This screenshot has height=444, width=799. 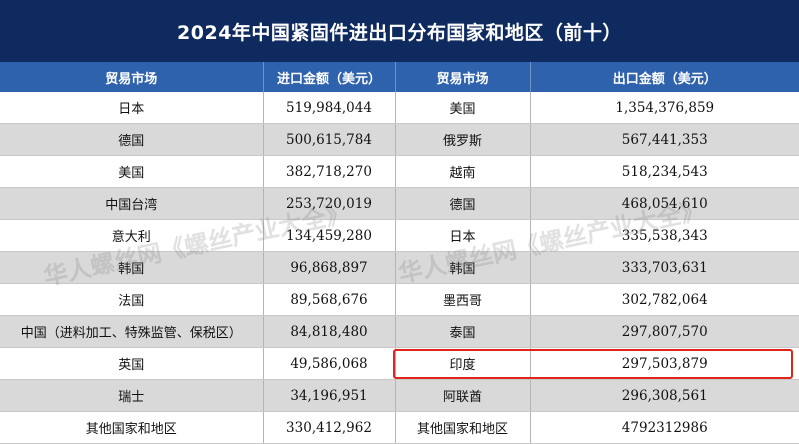 I want to click on import-amount-cell: 84,818,480, so click(x=329, y=331).